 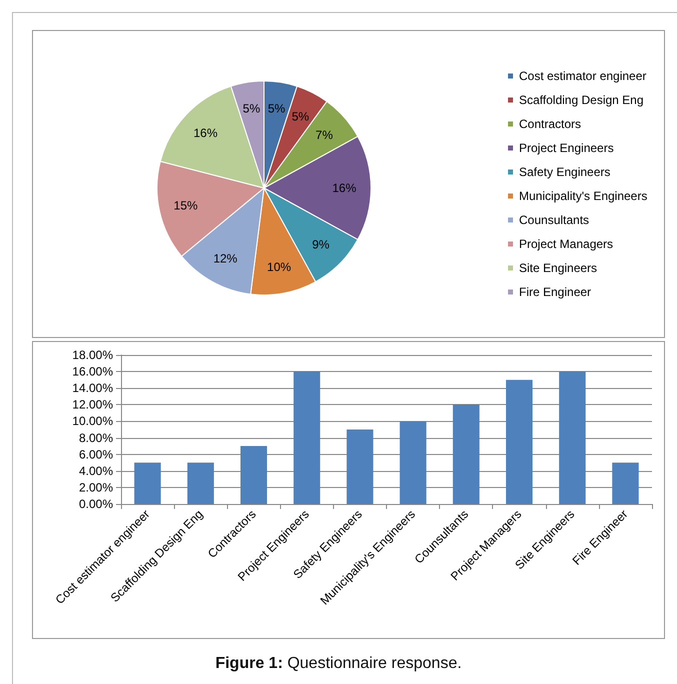 I want to click on y-tick-label: 8.00%, so click(x=96, y=437).